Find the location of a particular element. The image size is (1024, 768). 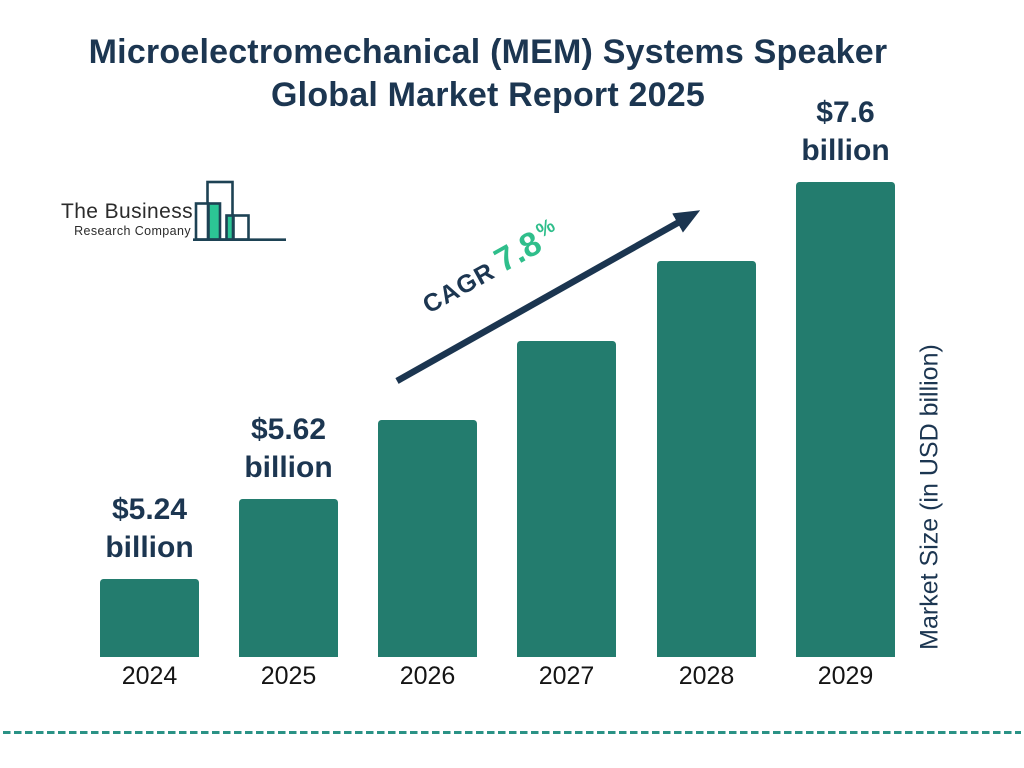

bar-2028 is located at coordinates (706, 459).